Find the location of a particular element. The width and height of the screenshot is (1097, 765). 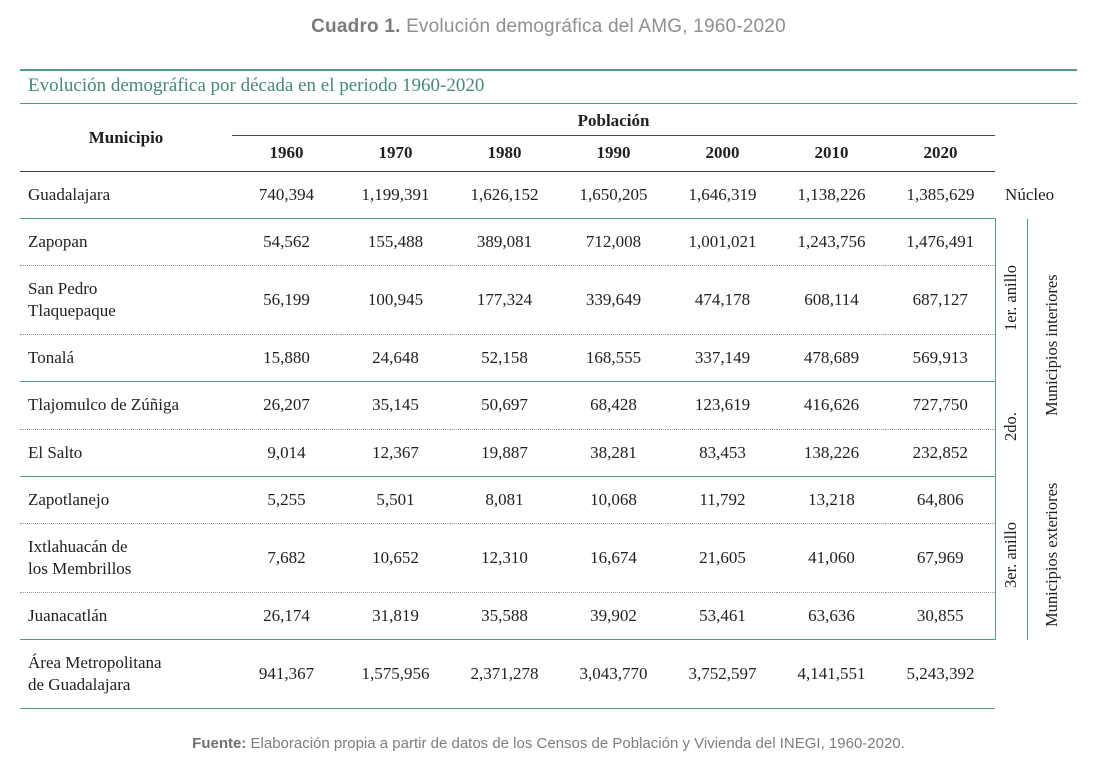

population-value: 1,575,956 is located at coordinates (395, 674).